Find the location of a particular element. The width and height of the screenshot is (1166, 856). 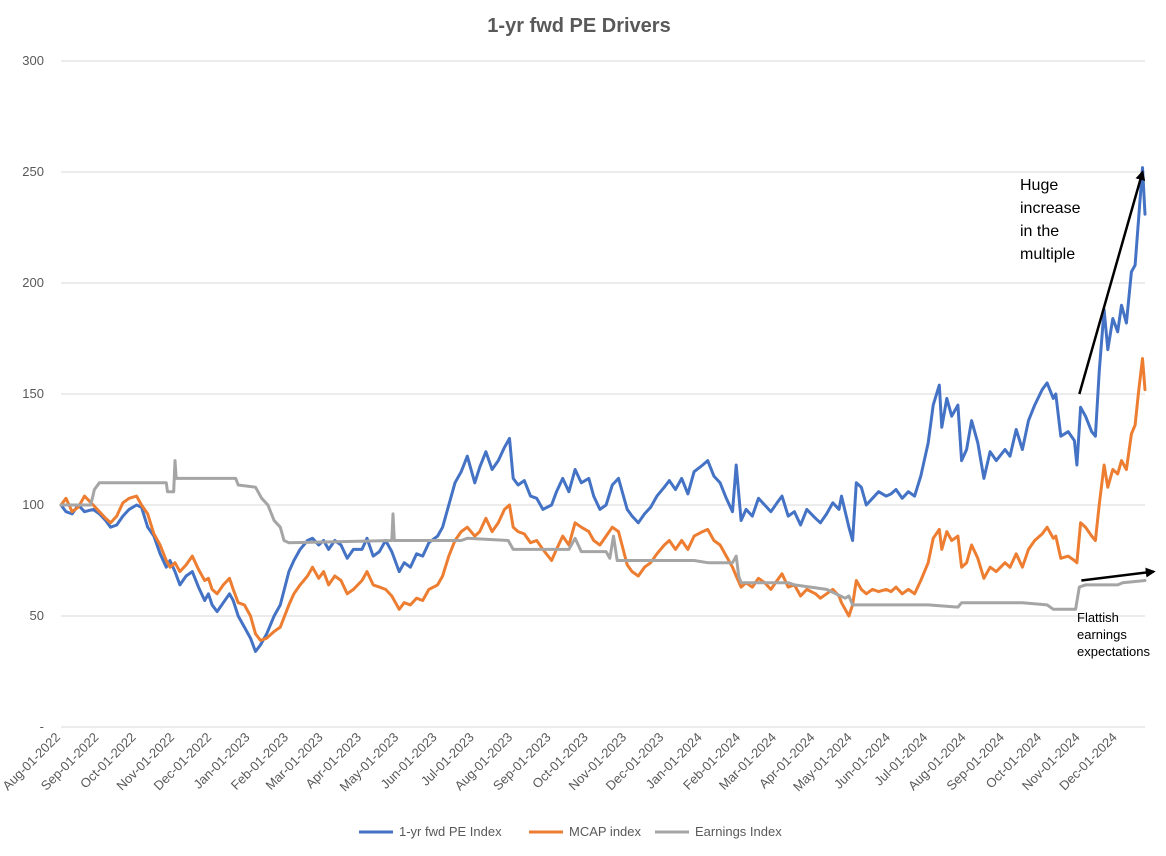

y-axis: - 50 100 150 200 250 300 is located at coordinates (33, 393).